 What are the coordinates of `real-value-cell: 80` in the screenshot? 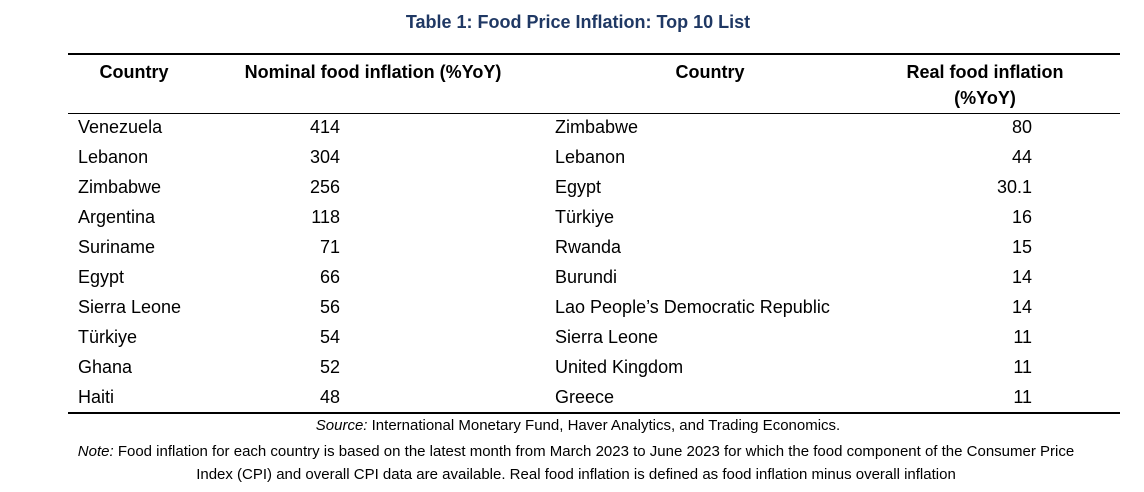 It's located at (1021, 127).